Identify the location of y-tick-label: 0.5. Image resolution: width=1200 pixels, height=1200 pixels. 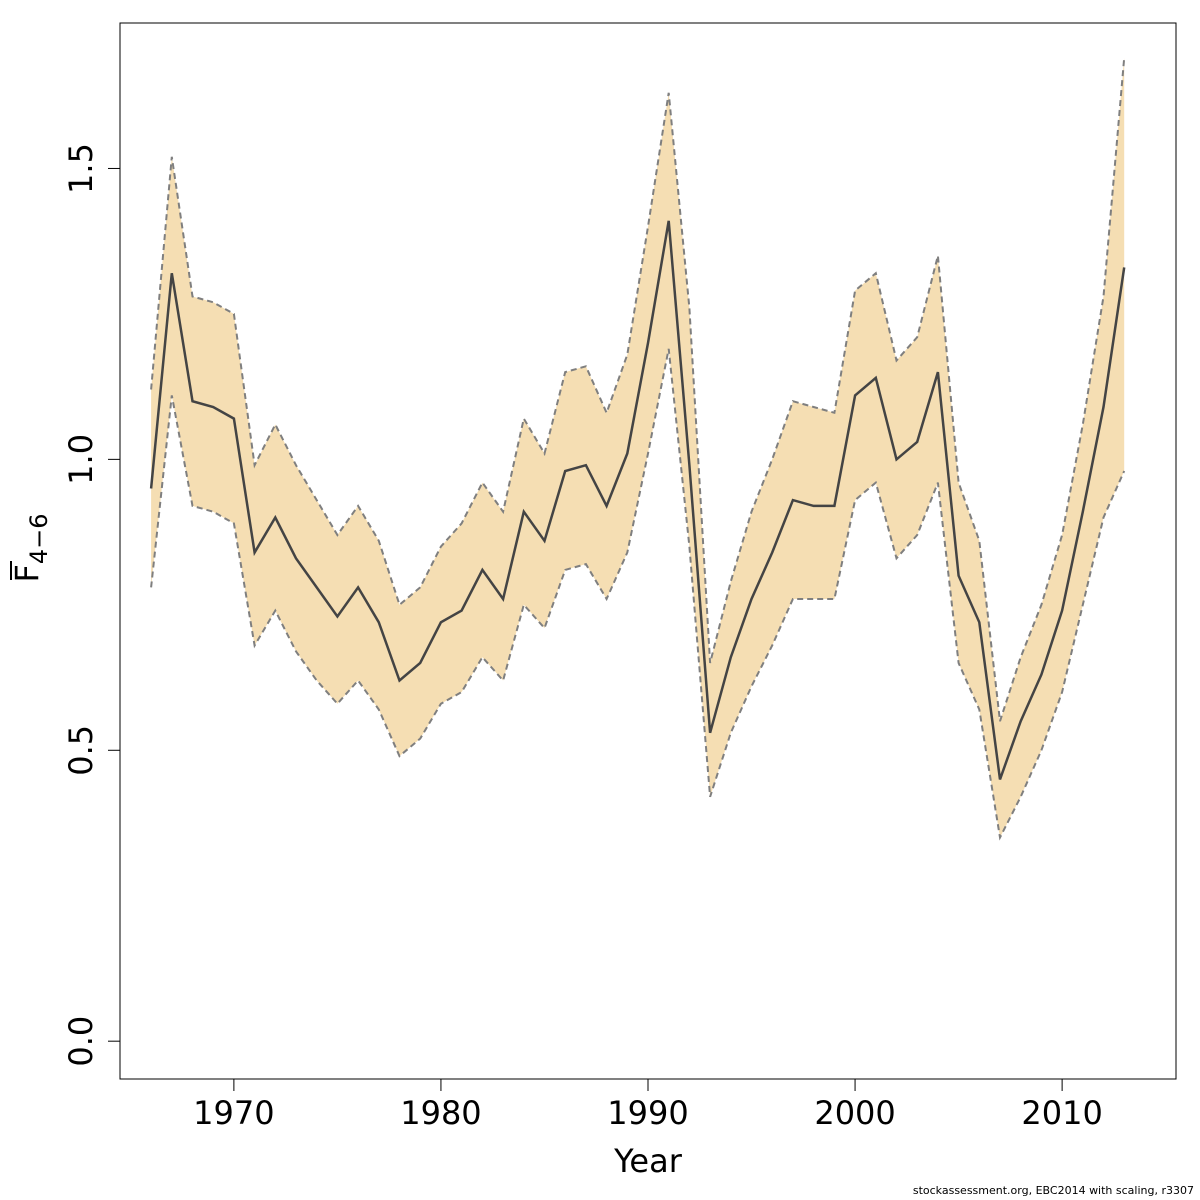
(81, 750).